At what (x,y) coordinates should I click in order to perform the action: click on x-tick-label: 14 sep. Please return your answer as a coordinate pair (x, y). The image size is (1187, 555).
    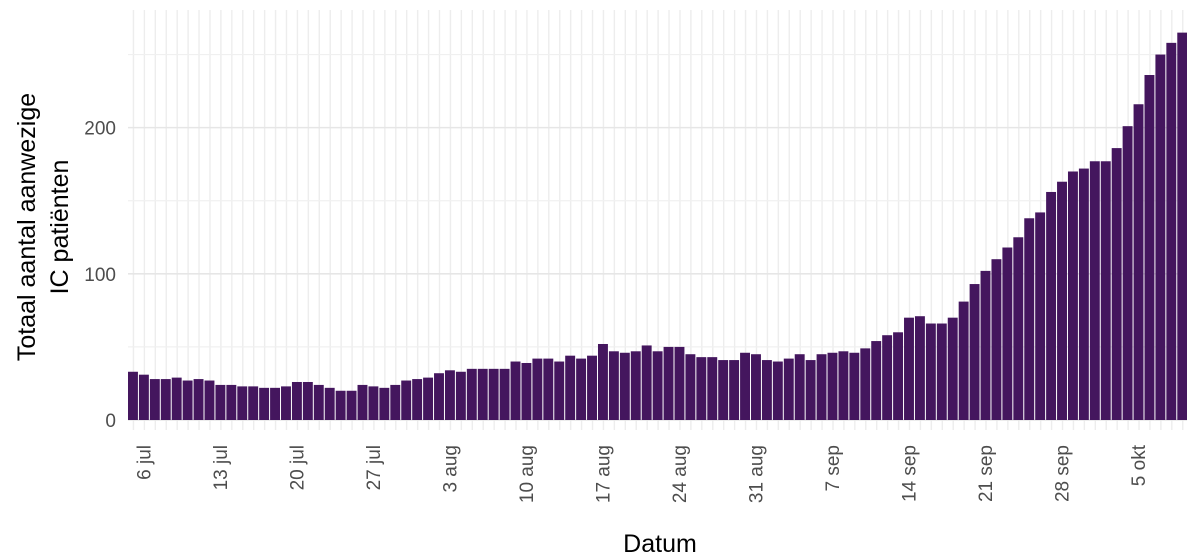
    Looking at the image, I should click on (910, 473).